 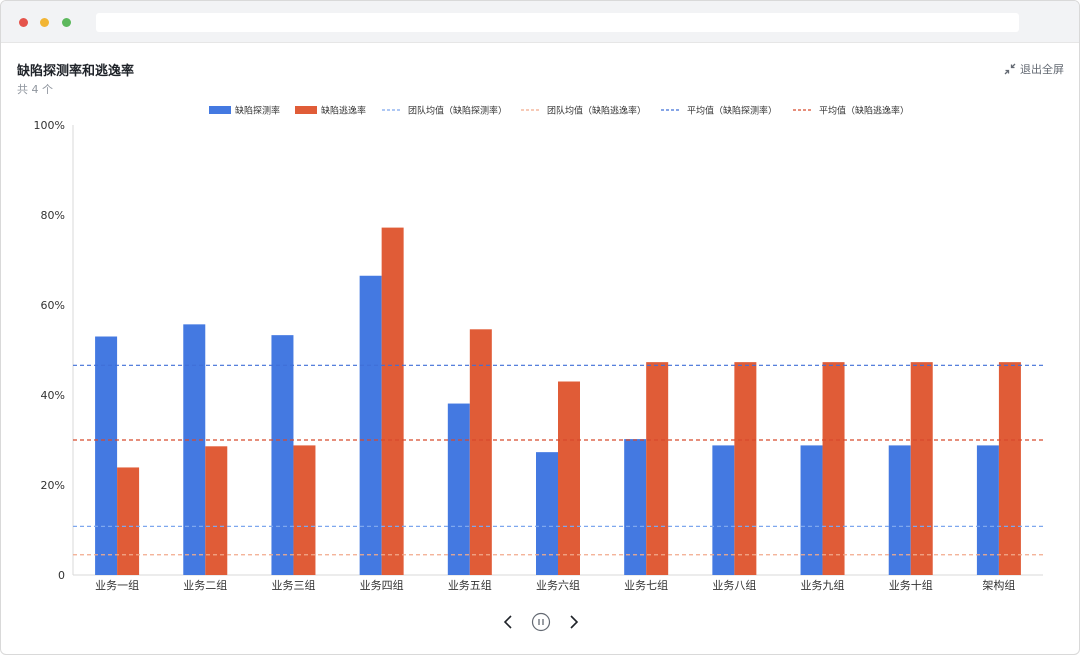 I want to click on pause-button, so click(x=541, y=624).